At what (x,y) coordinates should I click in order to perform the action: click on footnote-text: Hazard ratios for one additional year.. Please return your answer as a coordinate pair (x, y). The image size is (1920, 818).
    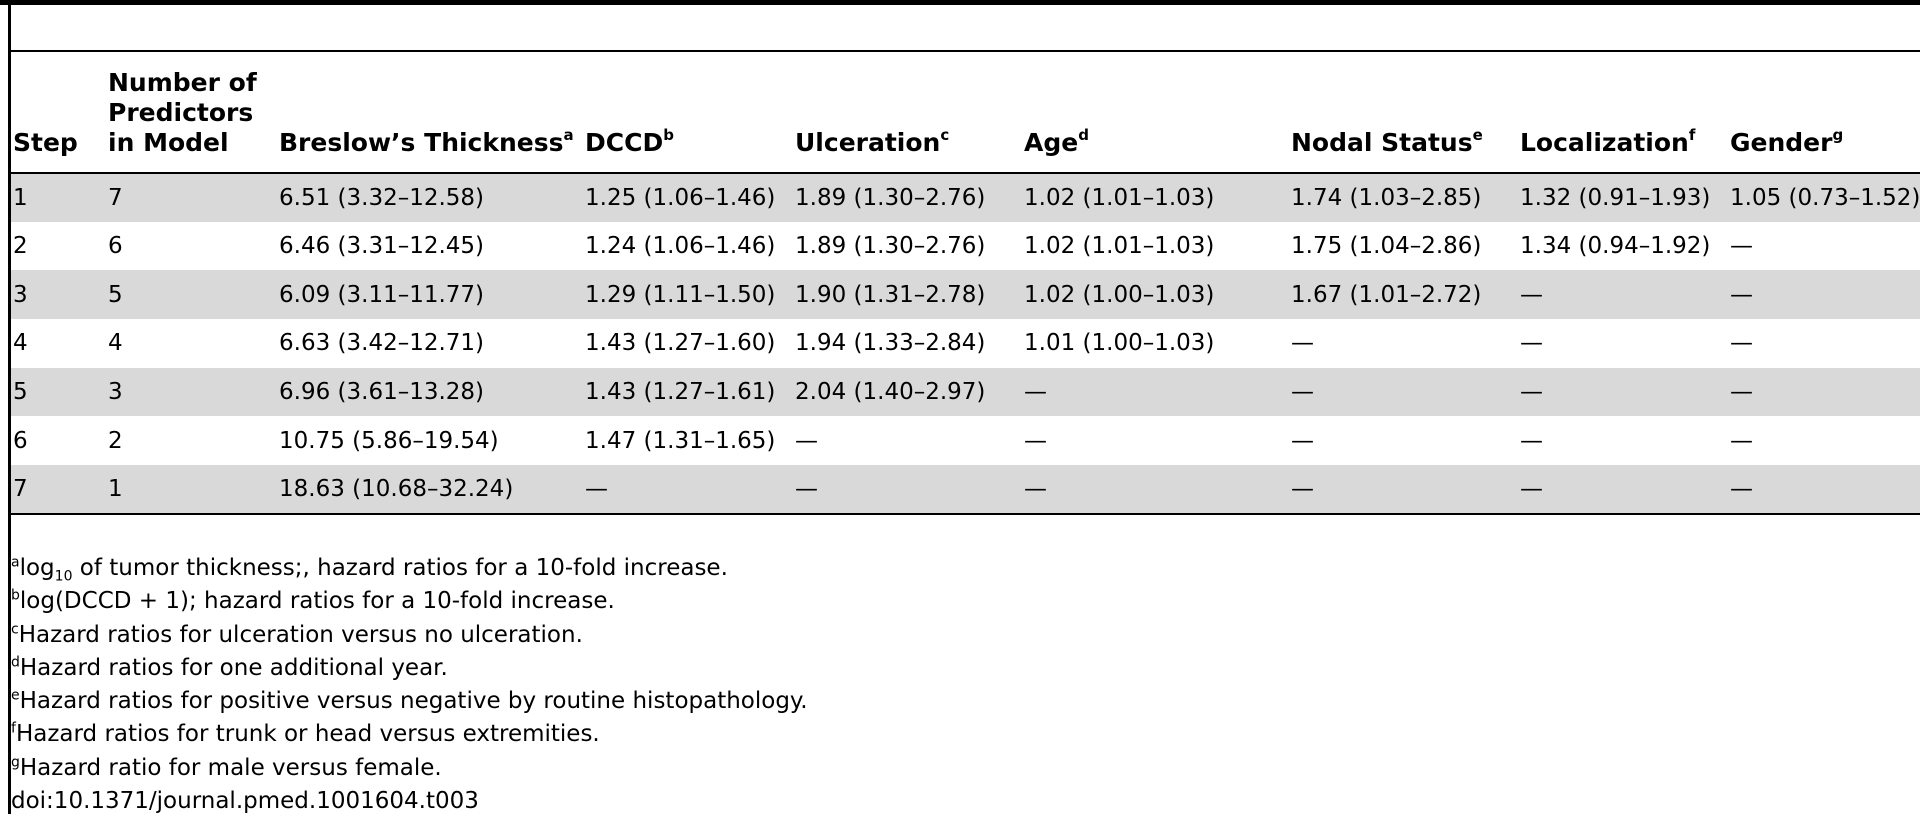
    Looking at the image, I should click on (233, 667).